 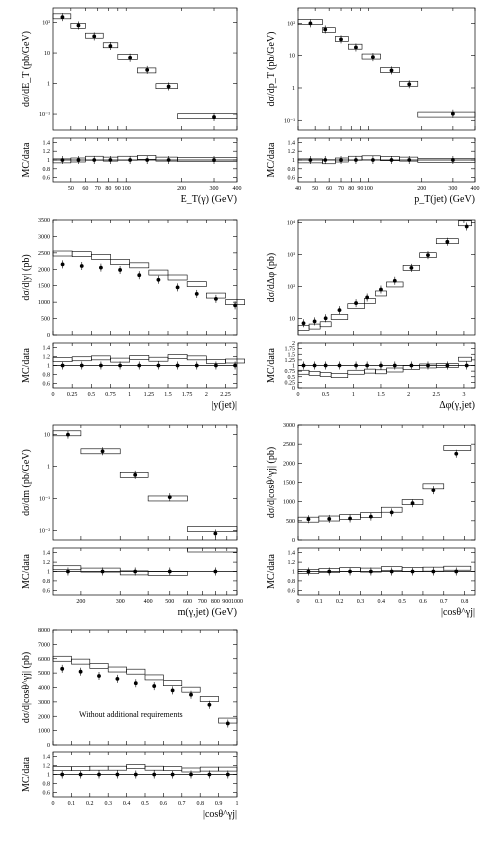 What do you see at coordinates (292, 57) in the screenshot?
I see `y-tick-label: 10` at bounding box center [292, 57].